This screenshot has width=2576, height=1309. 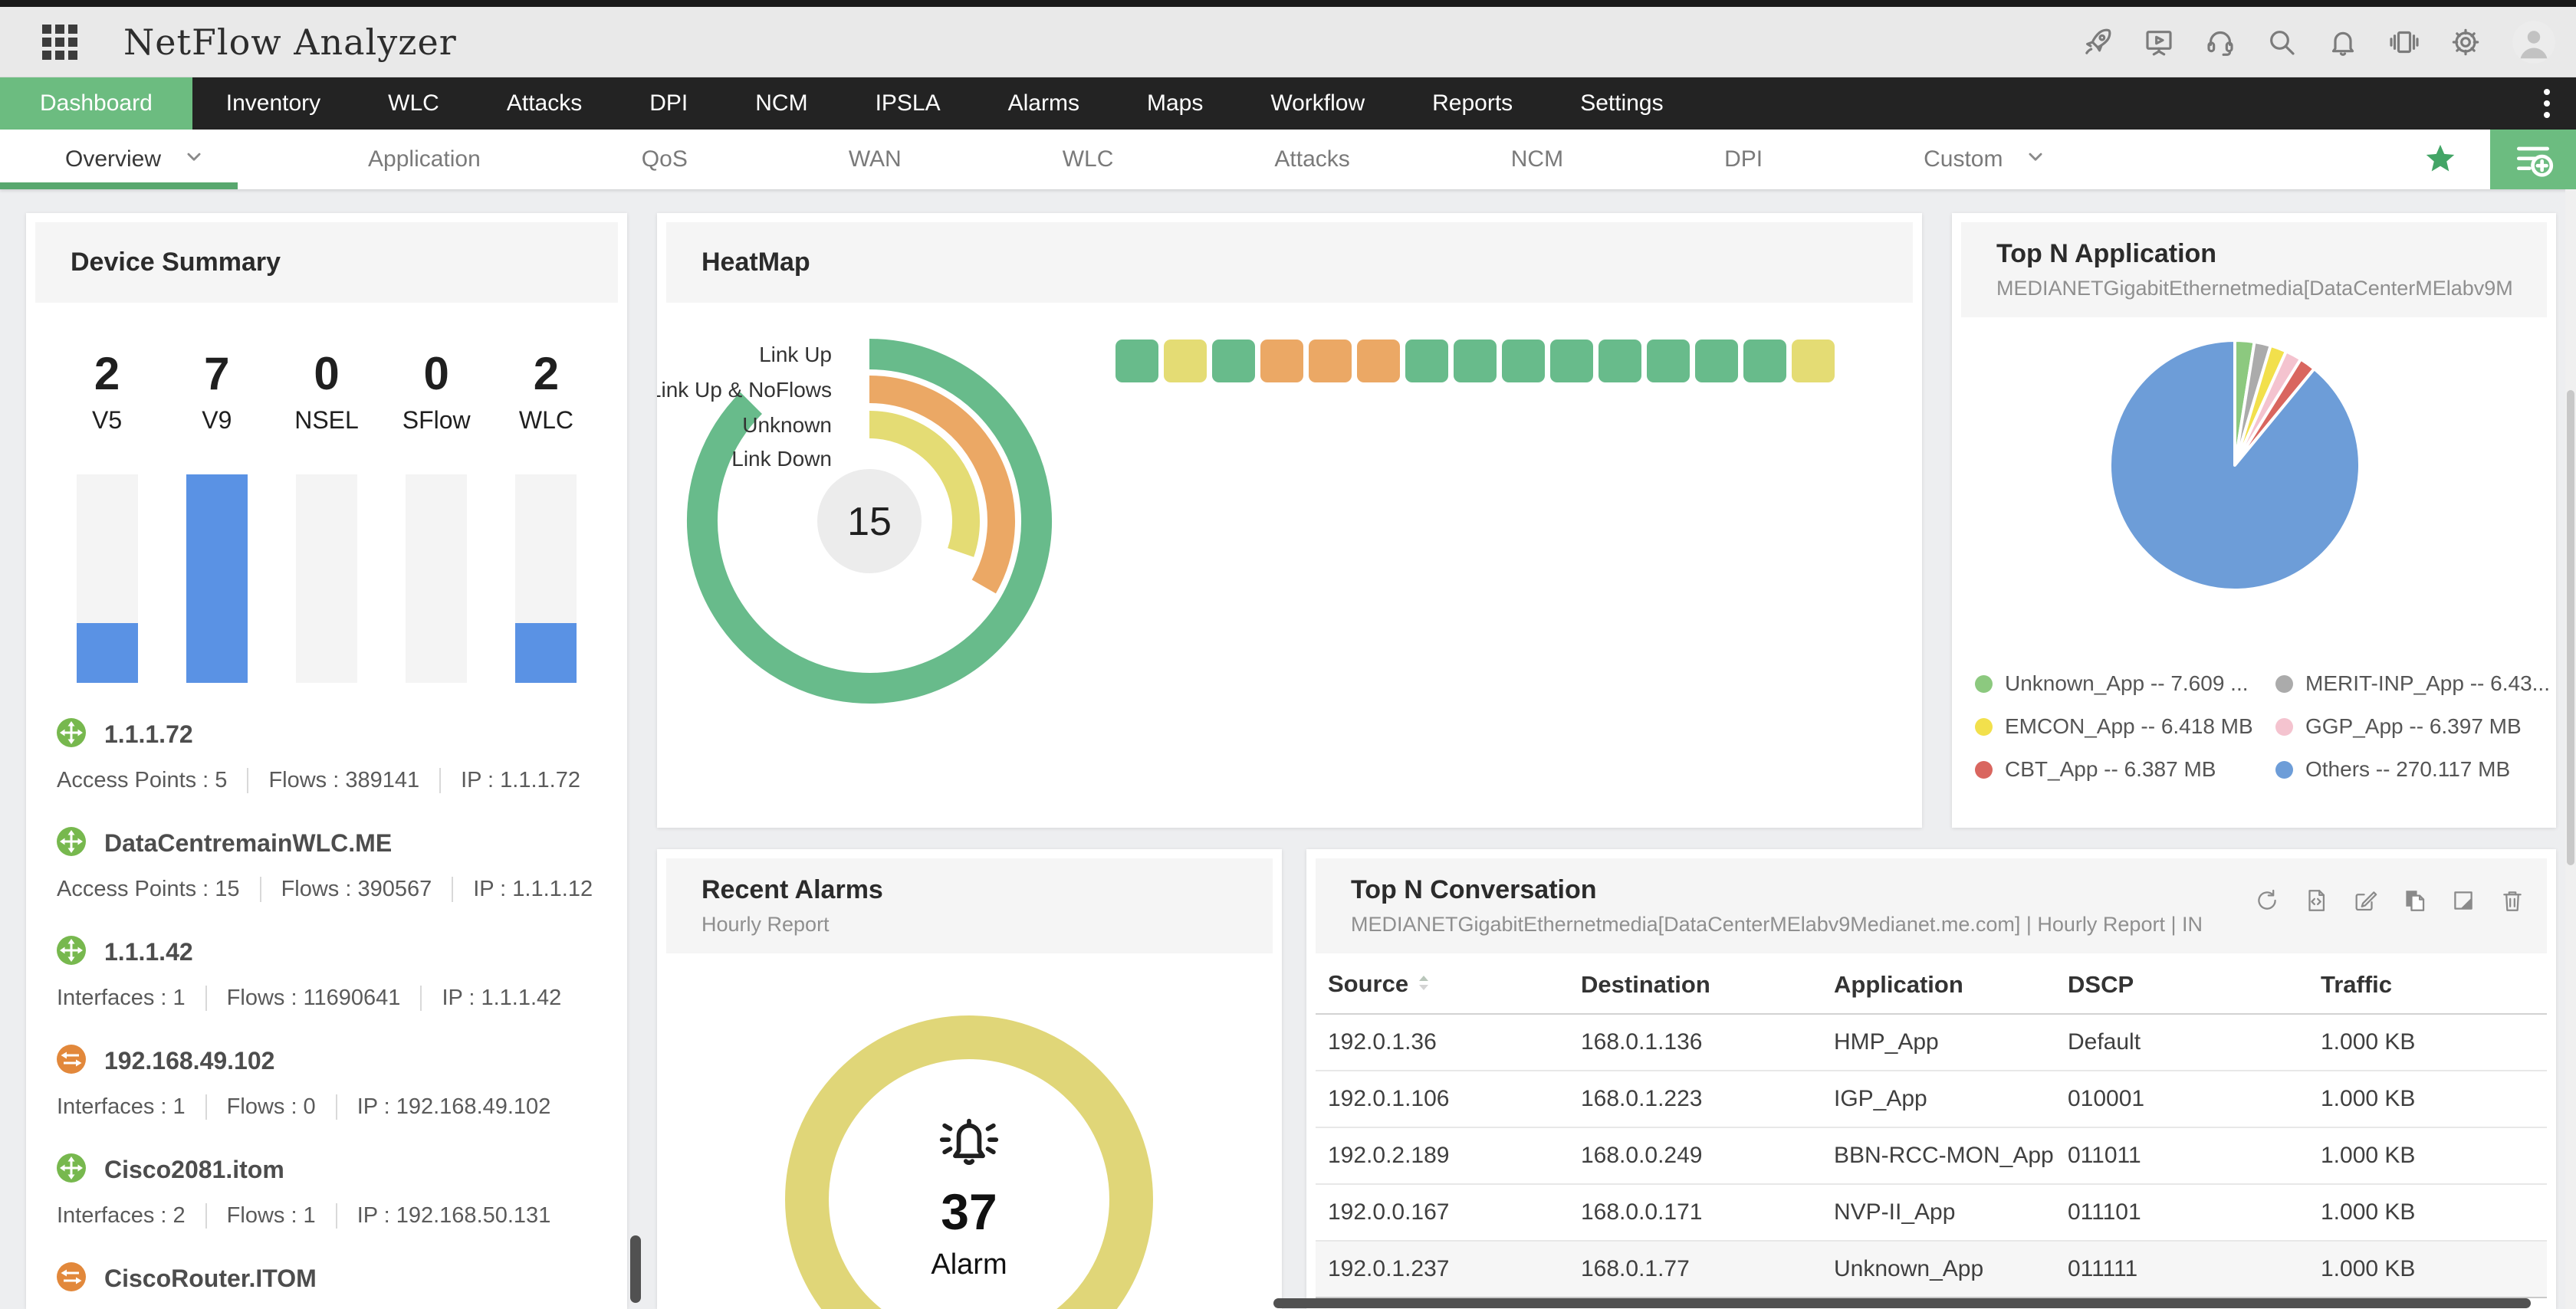 I want to click on nav-item-settings: Settings, so click(x=1622, y=103).